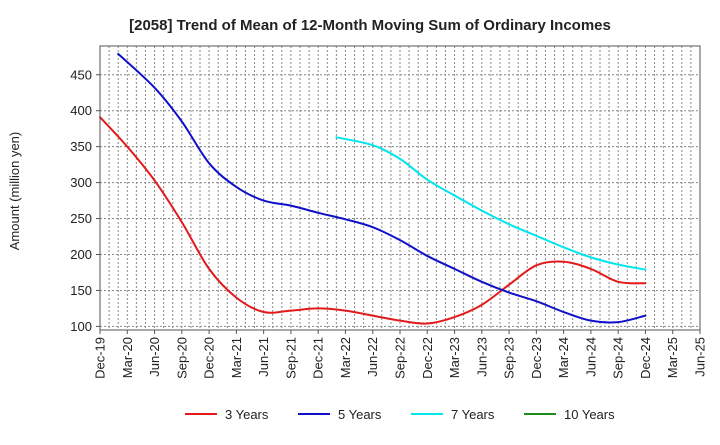  What do you see at coordinates (590, 357) in the screenshot?
I see `x-tick-label: Jun-24` at bounding box center [590, 357].